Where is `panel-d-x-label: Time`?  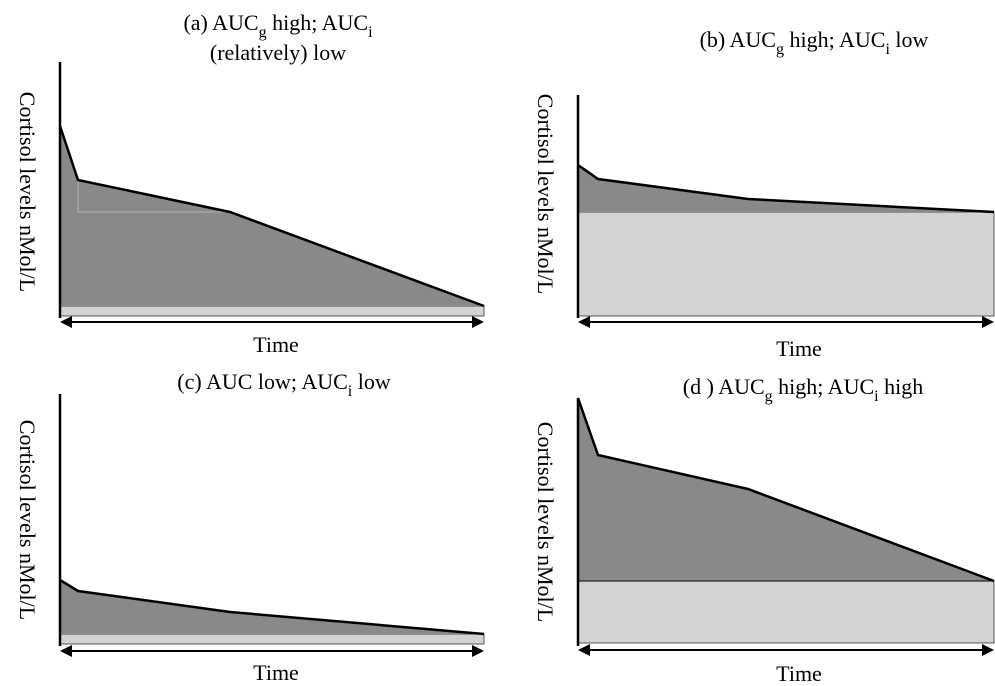 panel-d-x-label: Time is located at coordinates (799, 673).